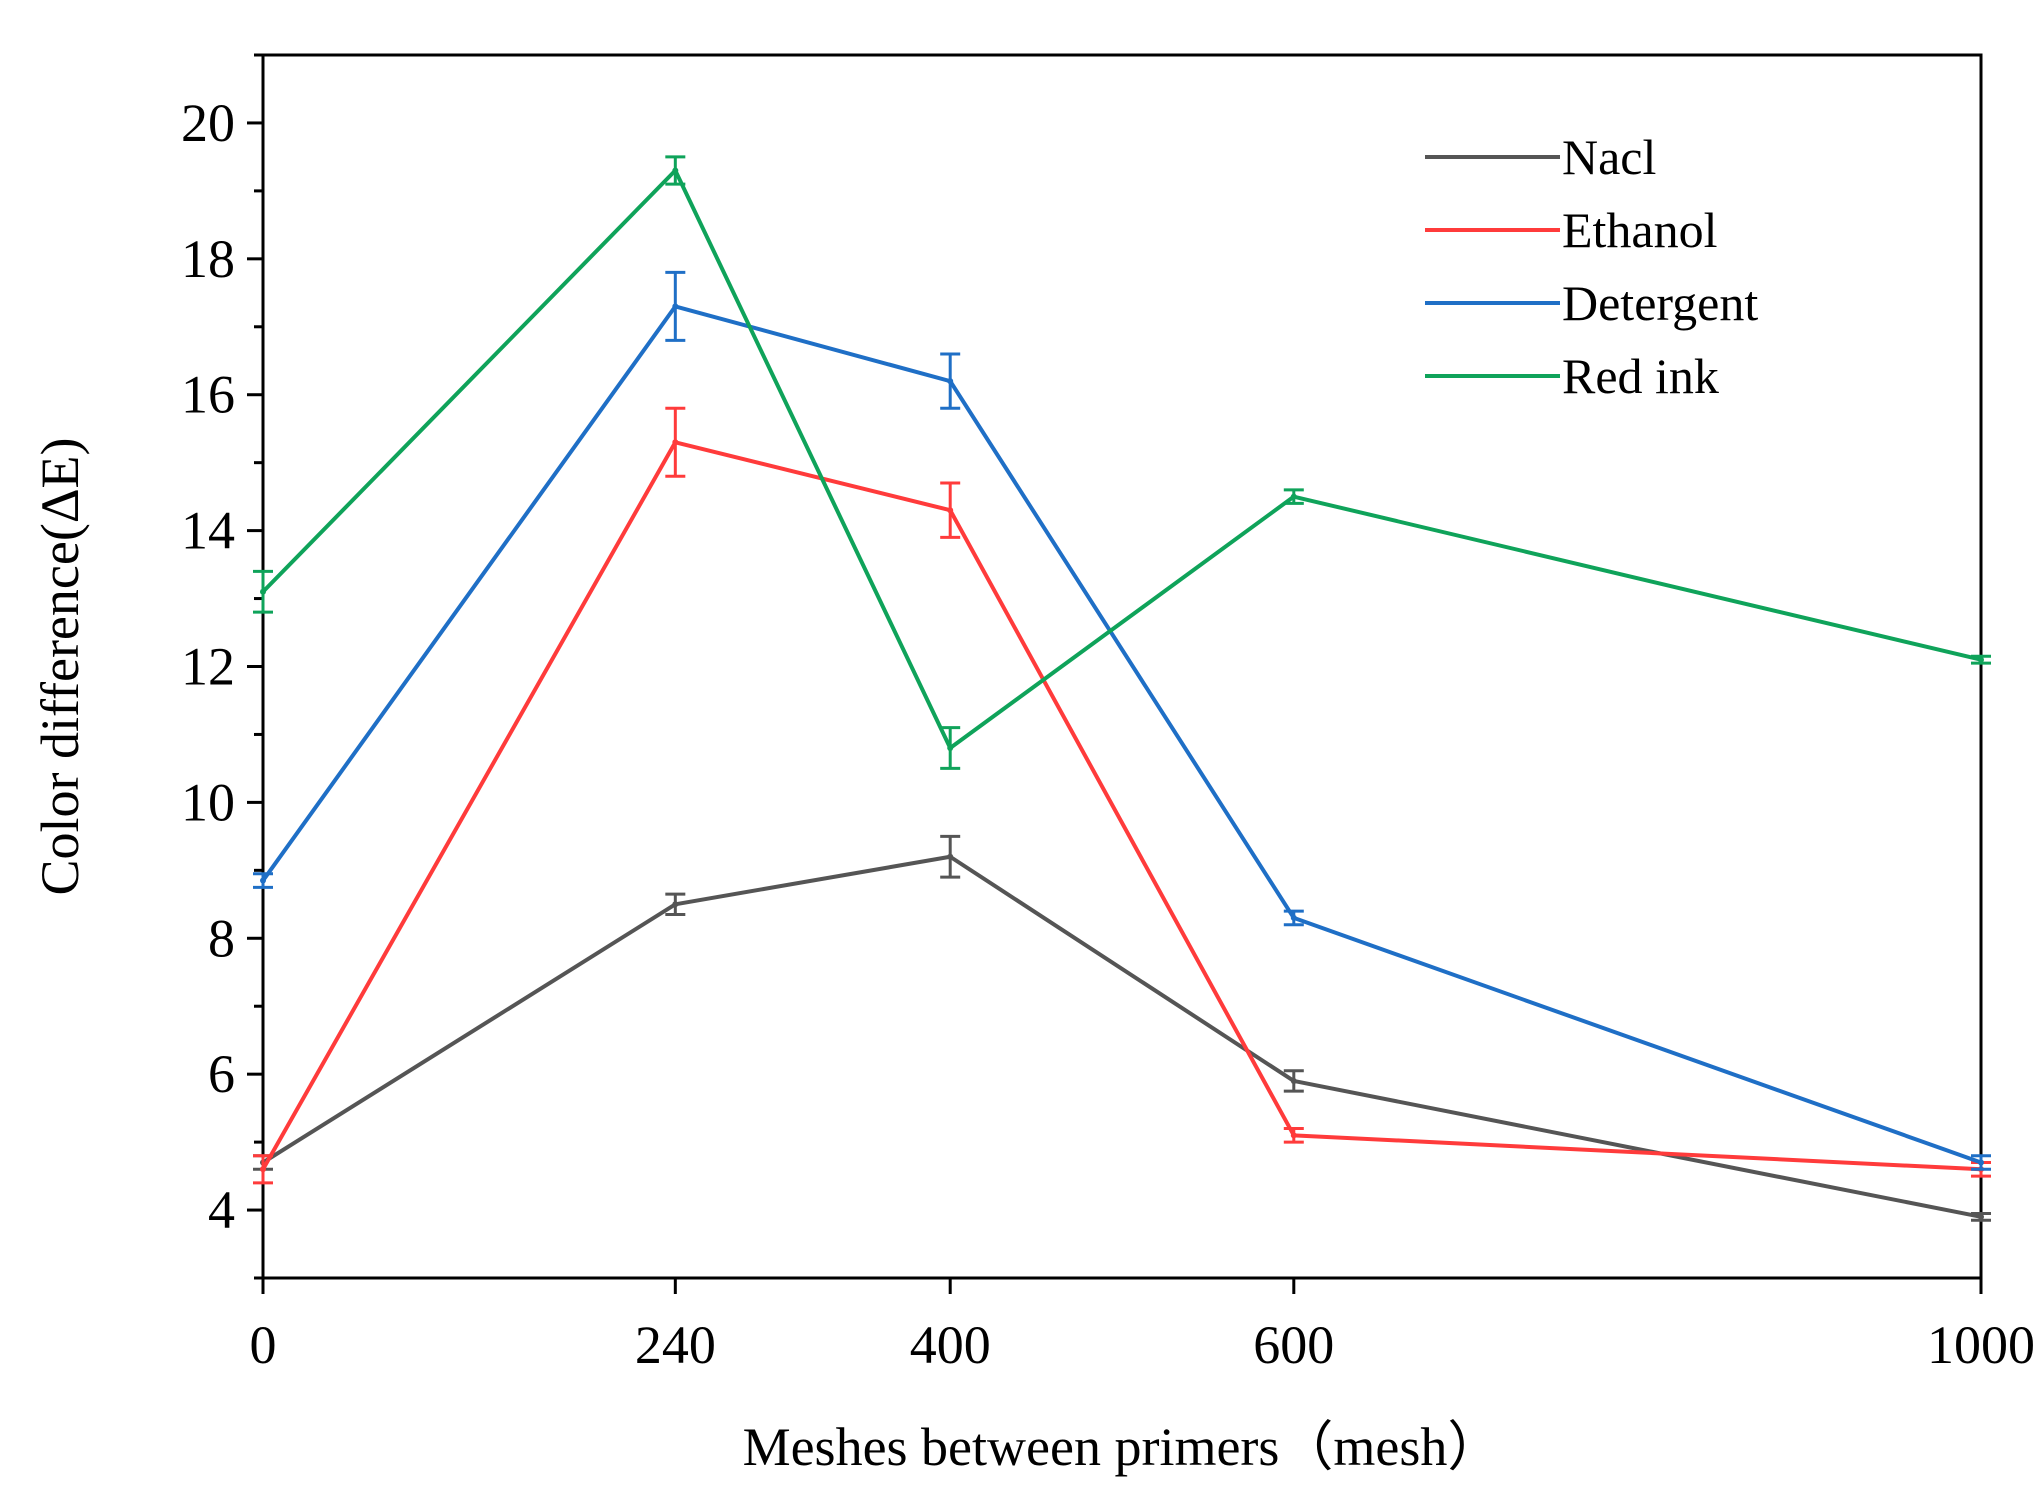 This screenshot has height=1503, width=2037. I want to click on y-axis-title: Color difference(ΔE), so click(60, 666).